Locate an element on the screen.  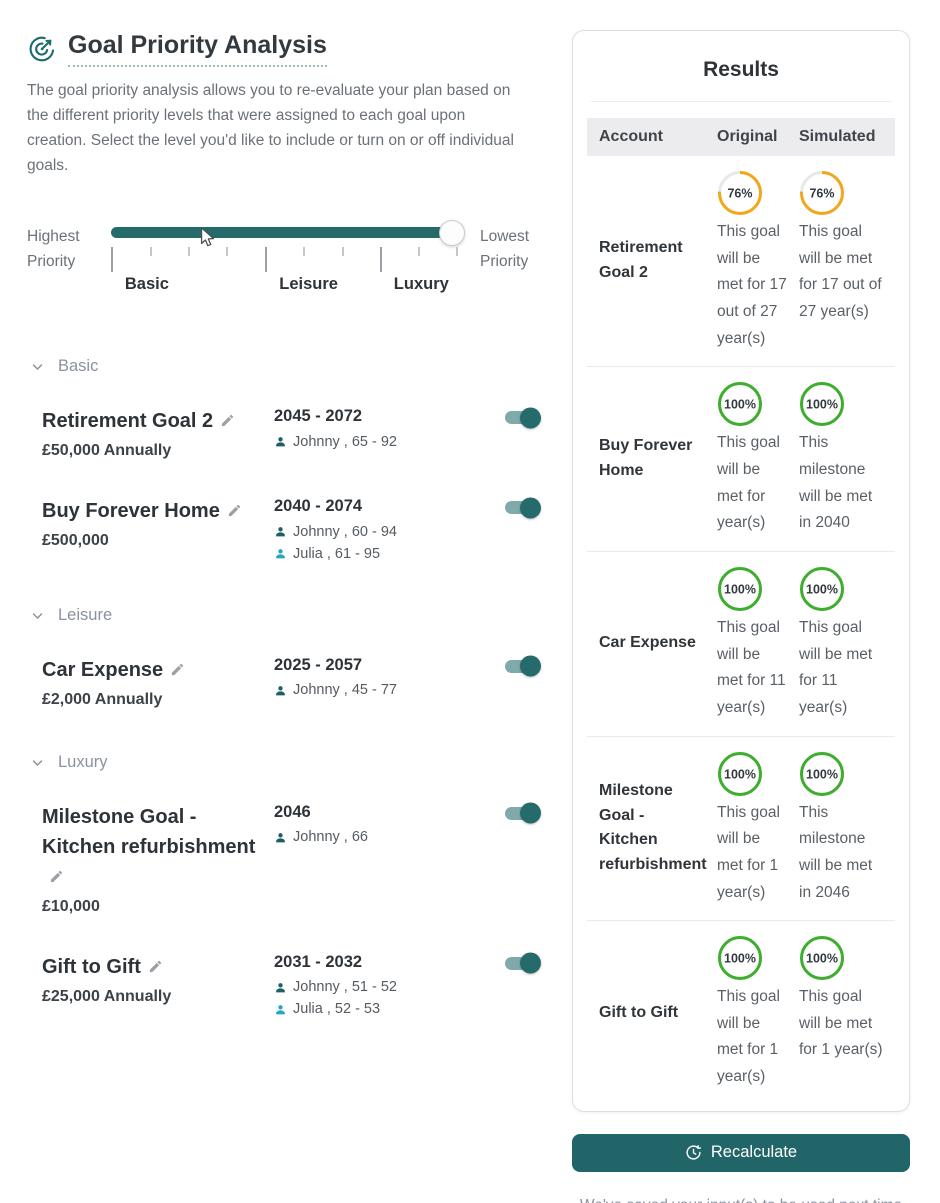
owner-text: Johnny , 60 - 94 is located at coordinates (345, 531).